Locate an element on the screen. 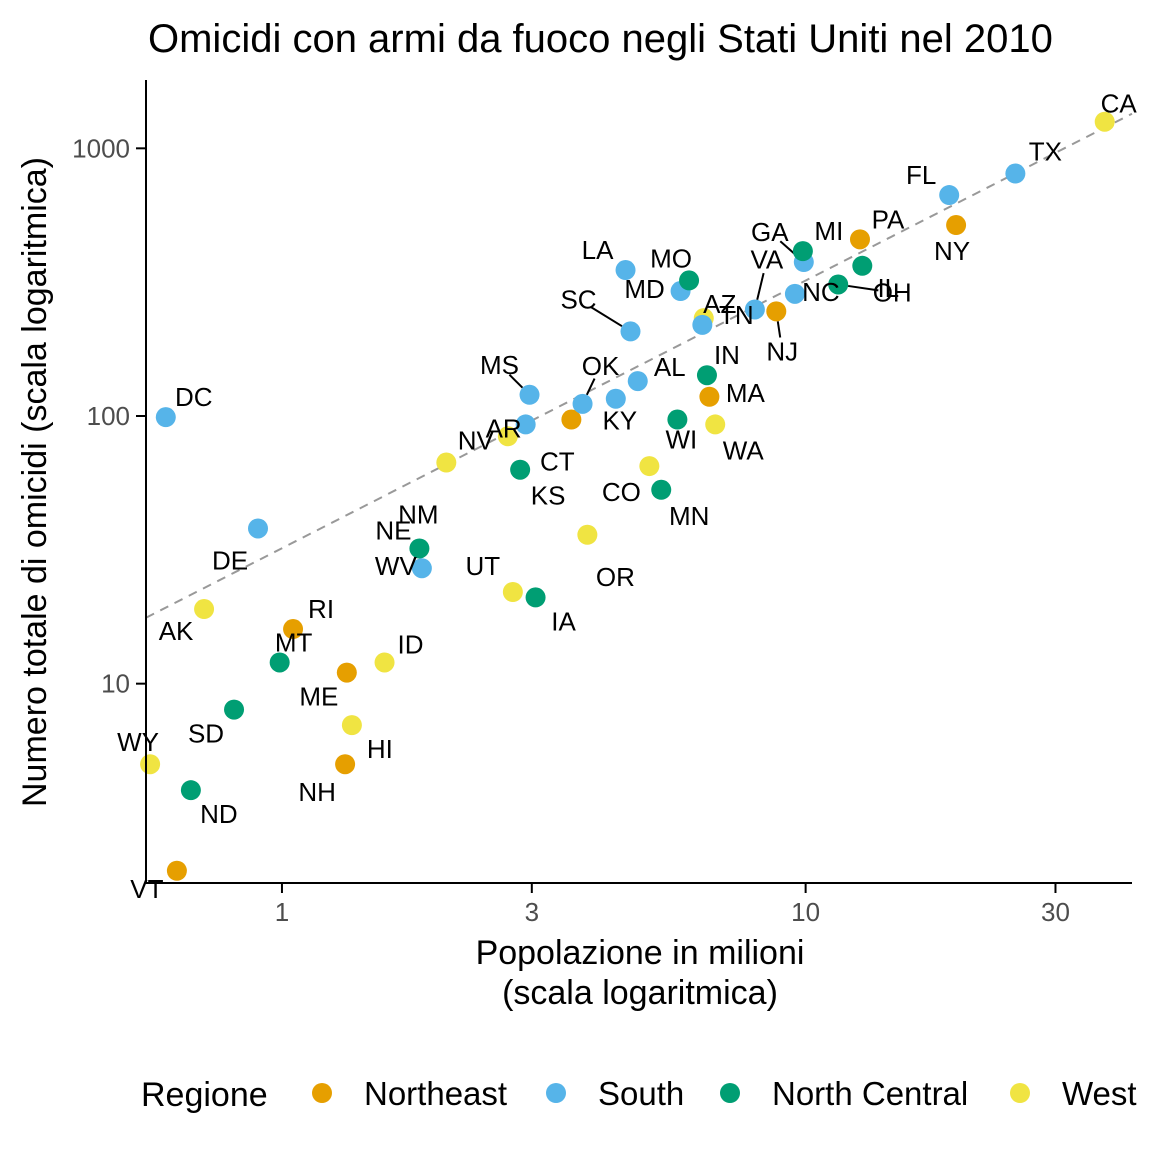  point-label-co: CO is located at coordinates (621, 492).